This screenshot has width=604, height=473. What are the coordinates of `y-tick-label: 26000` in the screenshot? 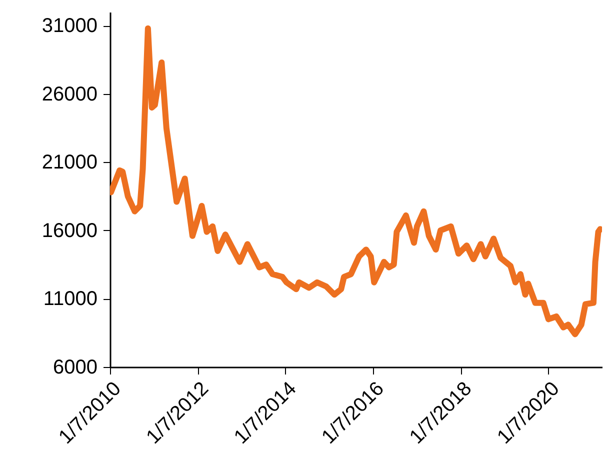 It's located at (70, 94).